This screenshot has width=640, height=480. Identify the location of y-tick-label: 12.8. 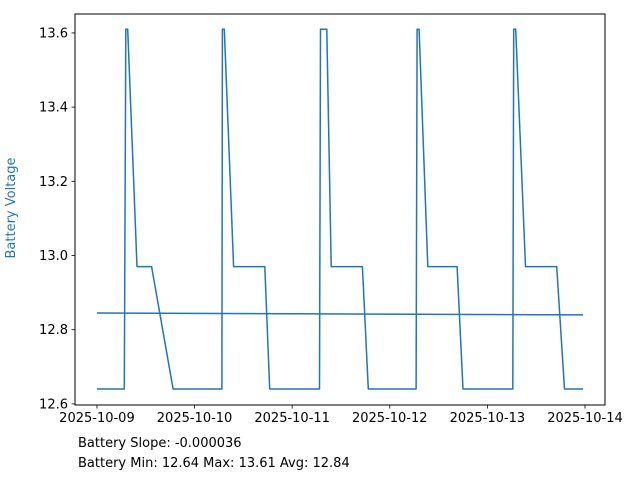
(53, 330).